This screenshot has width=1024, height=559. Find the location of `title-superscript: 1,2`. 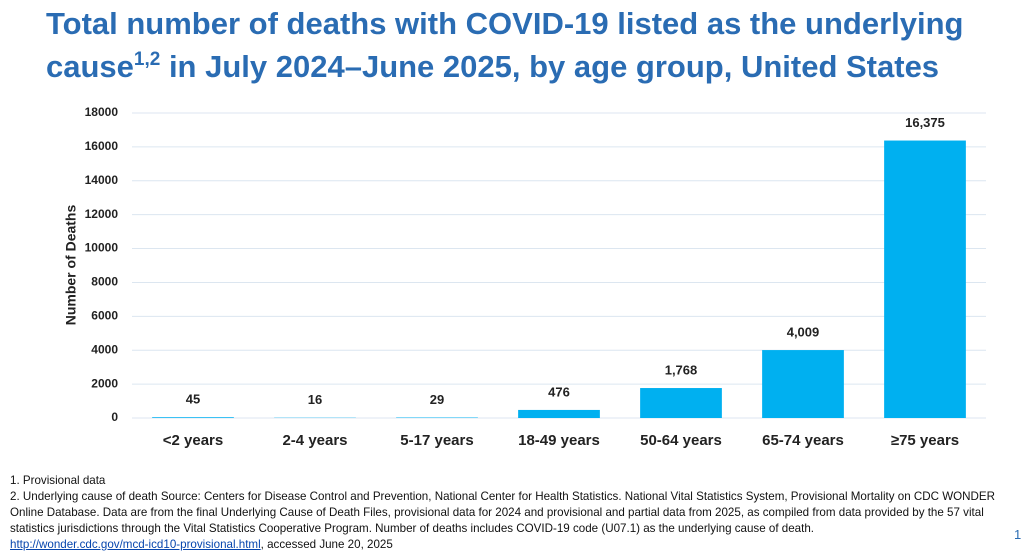

title-superscript: 1,2 is located at coordinates (147, 59).